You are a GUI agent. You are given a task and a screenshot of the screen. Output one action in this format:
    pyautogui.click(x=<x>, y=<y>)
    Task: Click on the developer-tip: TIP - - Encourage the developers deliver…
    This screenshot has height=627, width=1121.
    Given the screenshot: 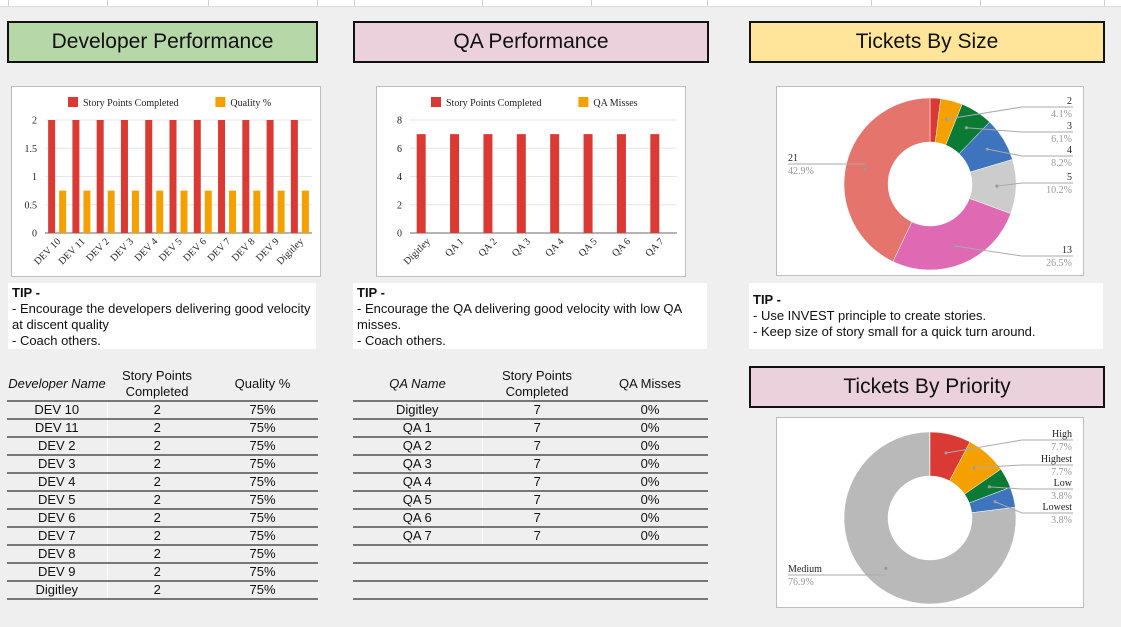 What is the action you would take?
    pyautogui.click(x=162, y=316)
    